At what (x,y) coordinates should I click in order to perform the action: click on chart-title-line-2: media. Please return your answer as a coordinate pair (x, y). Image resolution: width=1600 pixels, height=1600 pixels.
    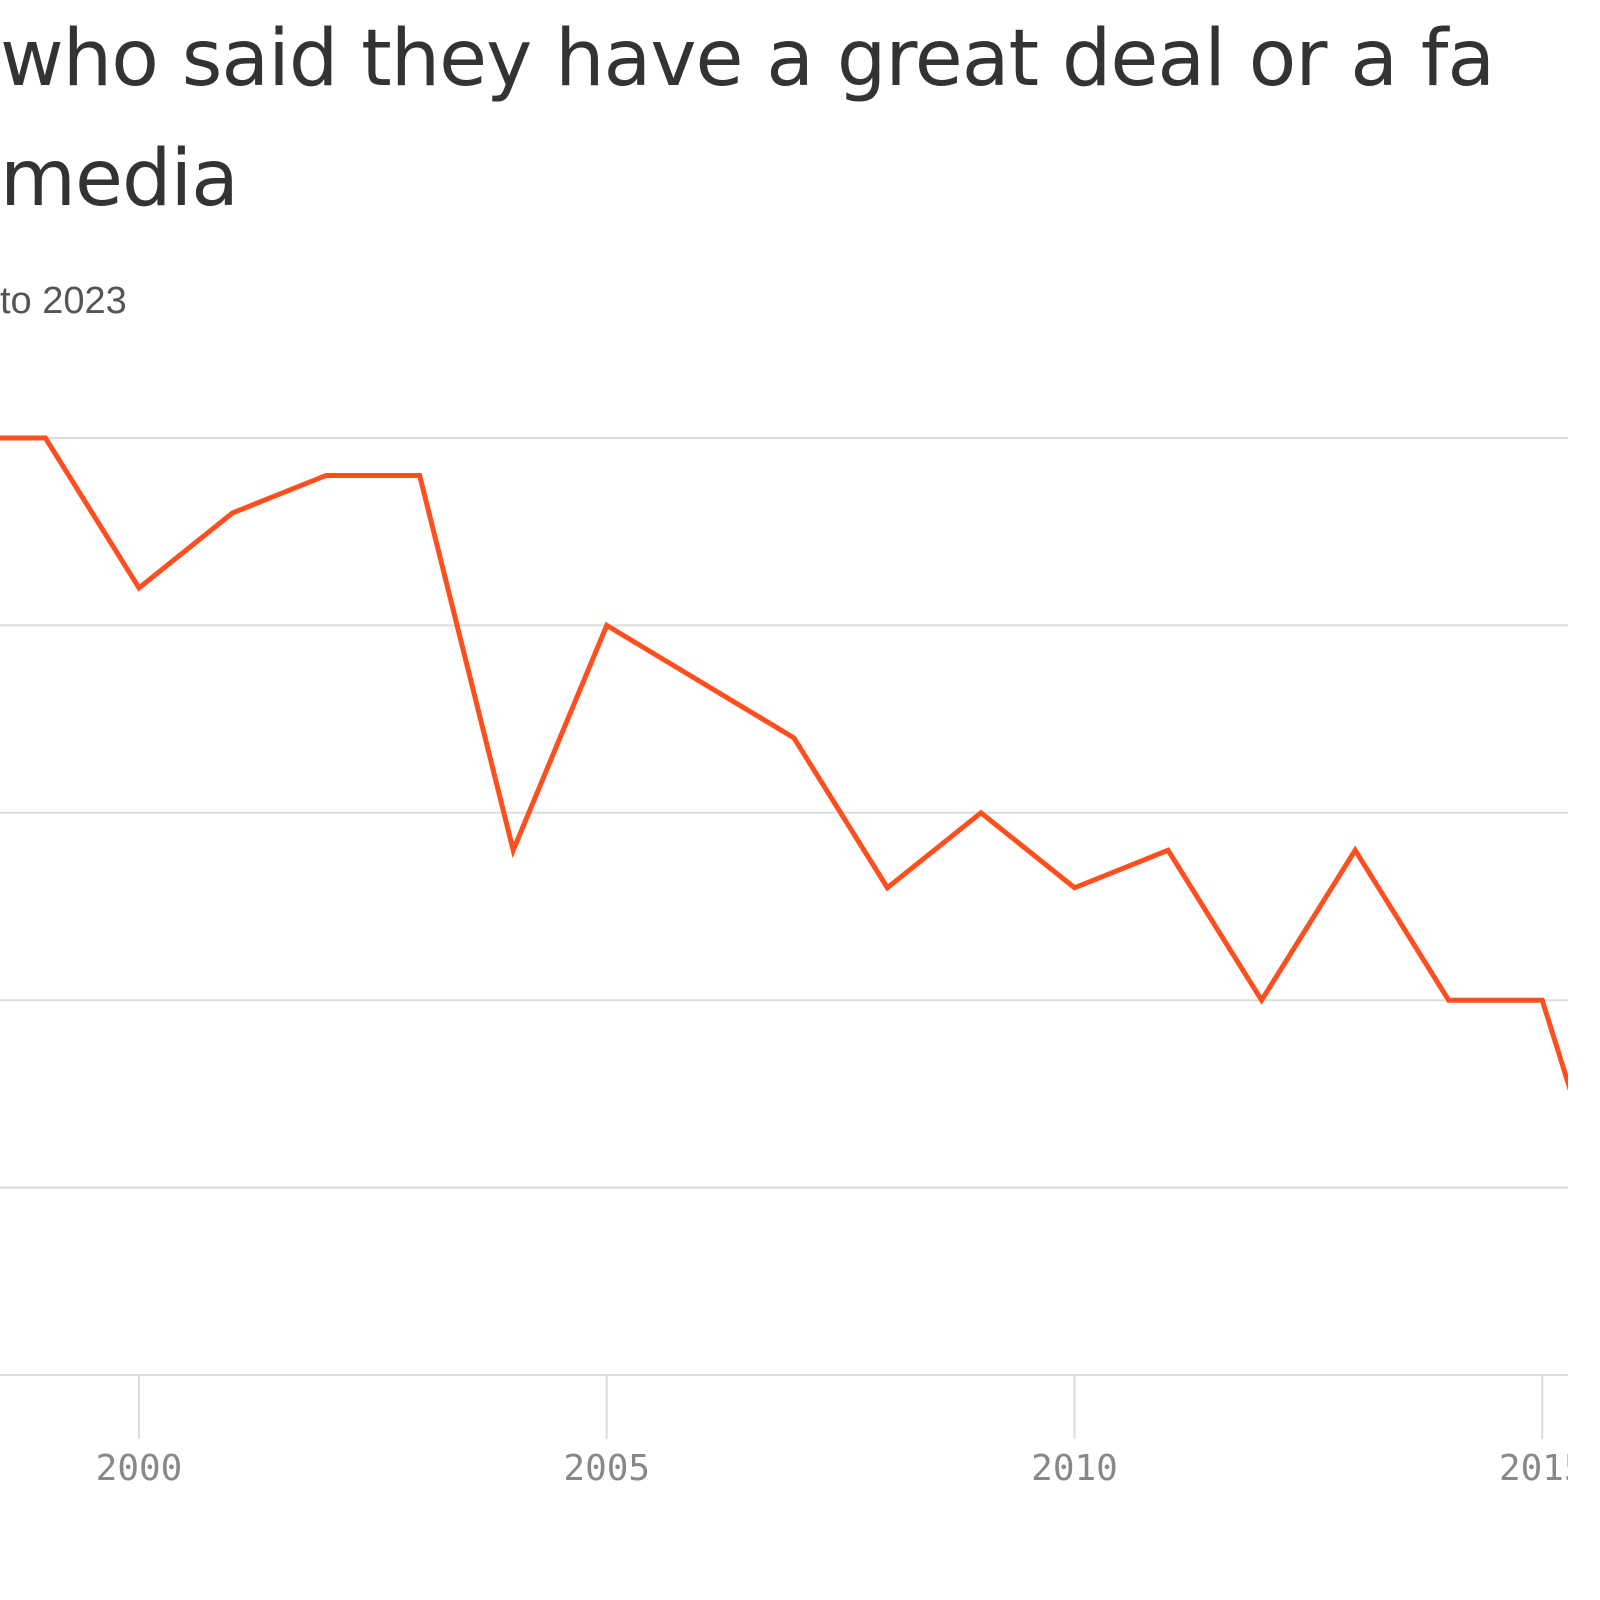
    Looking at the image, I should click on (119, 179).